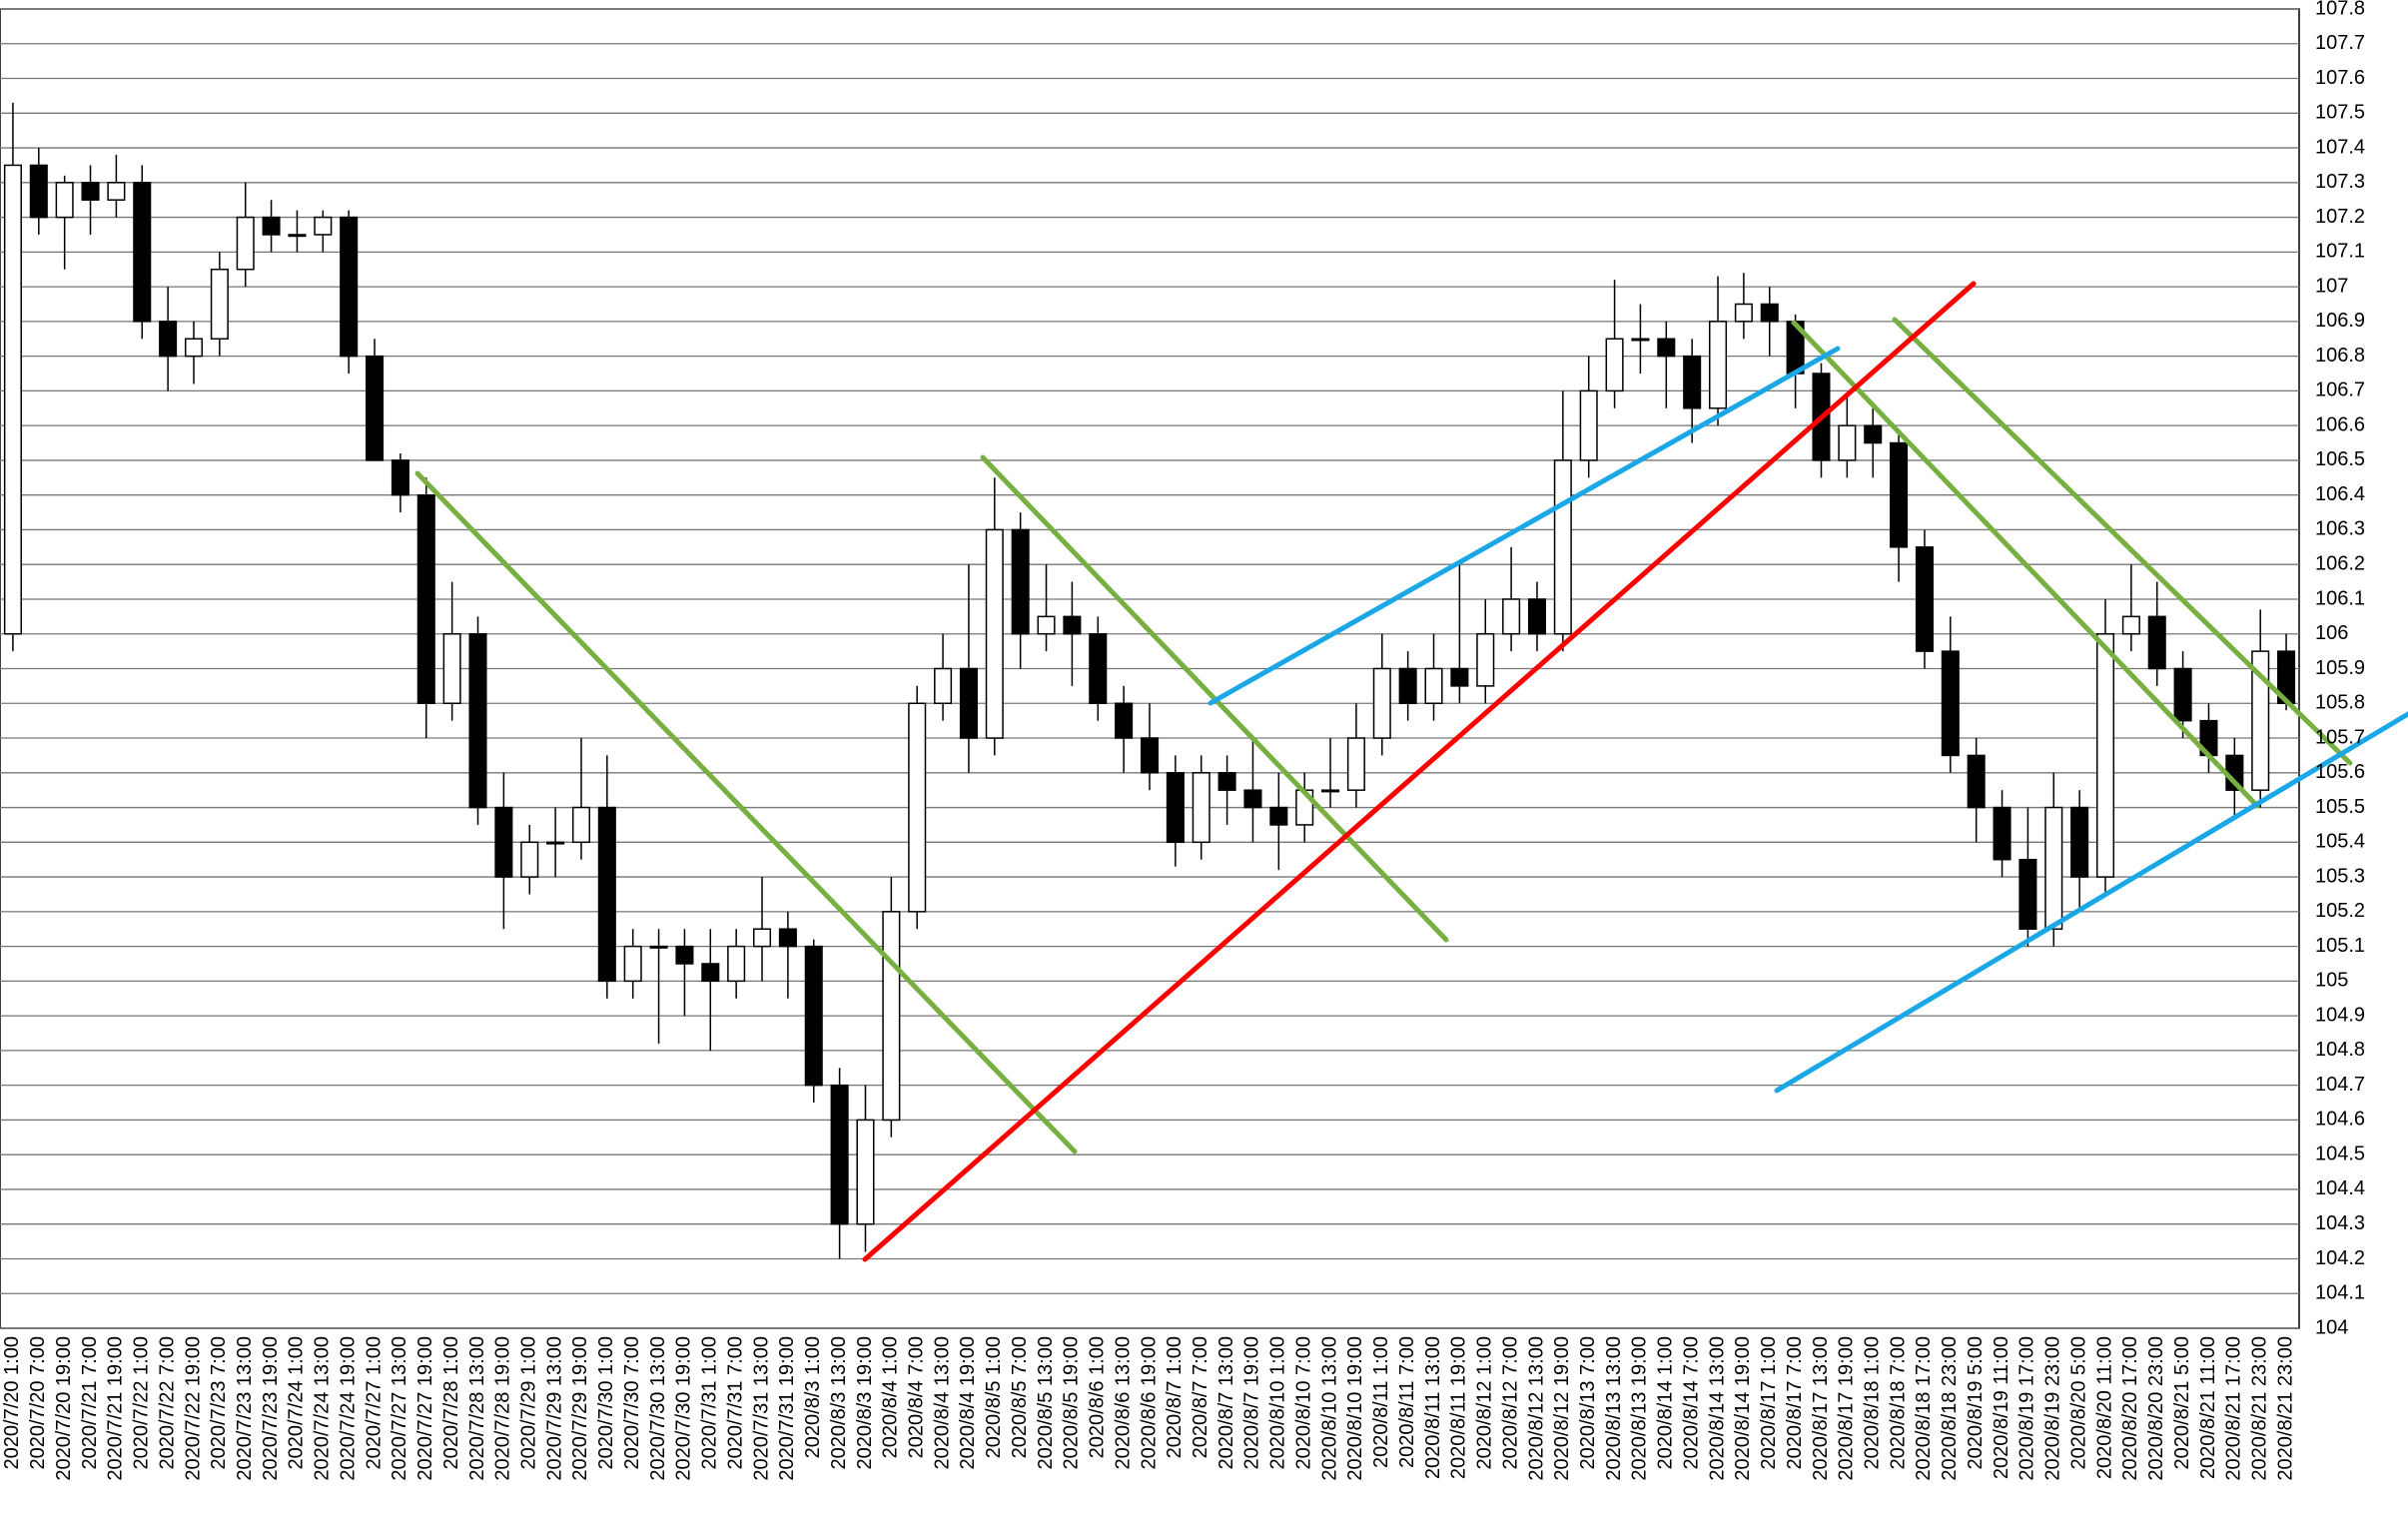 The width and height of the screenshot is (2408, 1528). I want to click on y-tick-label: 104.8, so click(2340, 1050).